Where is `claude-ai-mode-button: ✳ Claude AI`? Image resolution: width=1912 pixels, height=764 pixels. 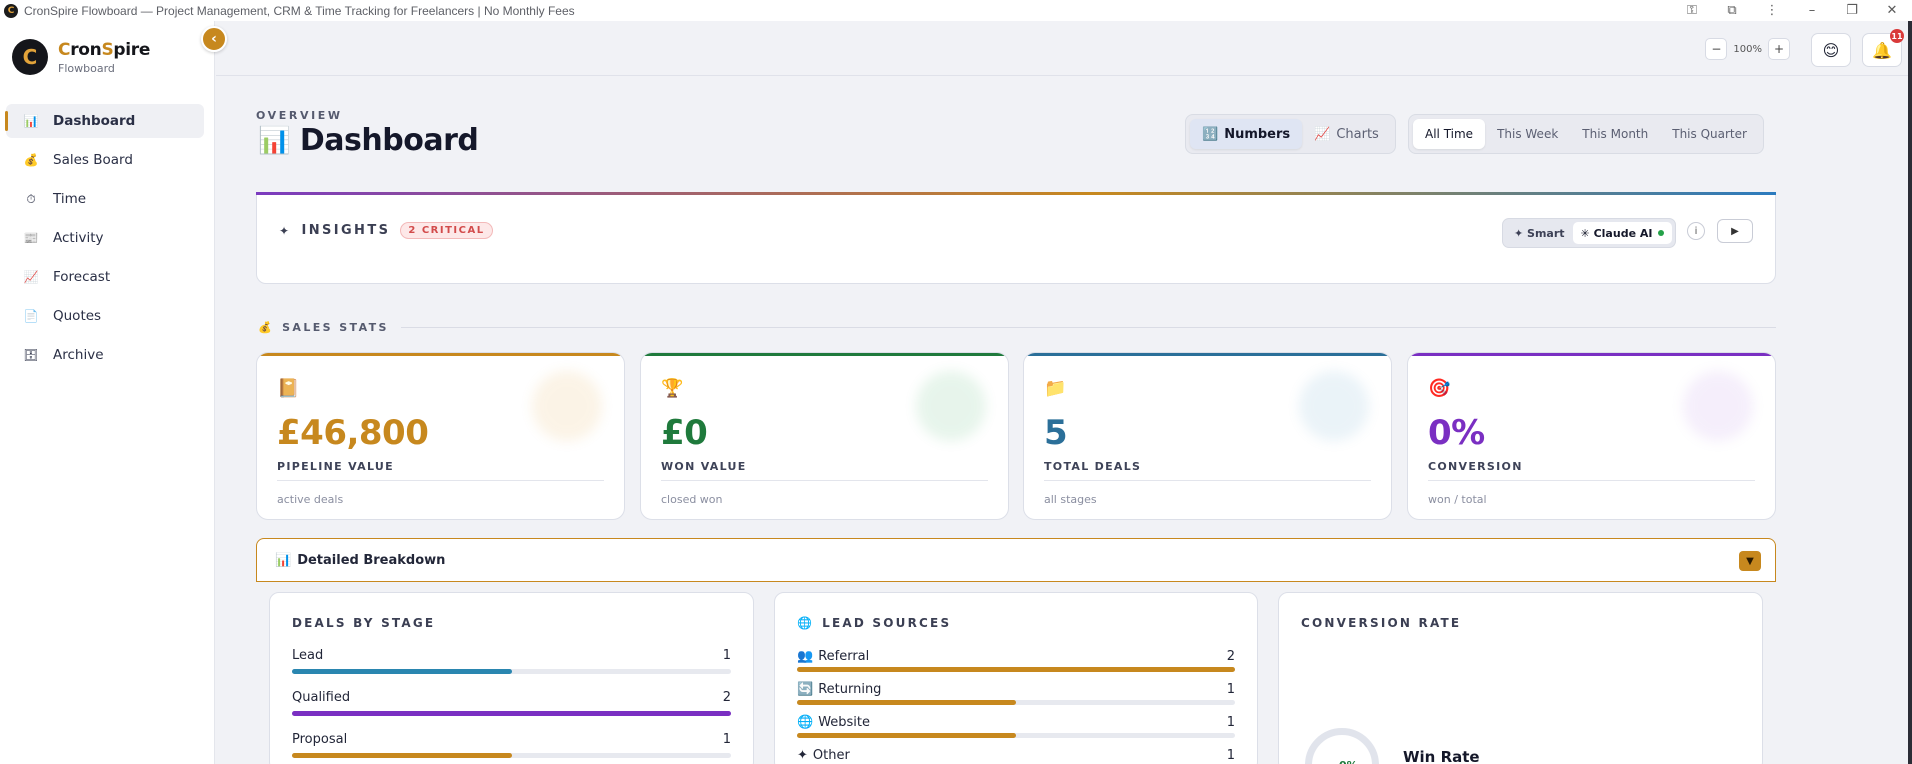
claude-ai-mode-button: ✳ Claude AI is located at coordinates (1622, 233).